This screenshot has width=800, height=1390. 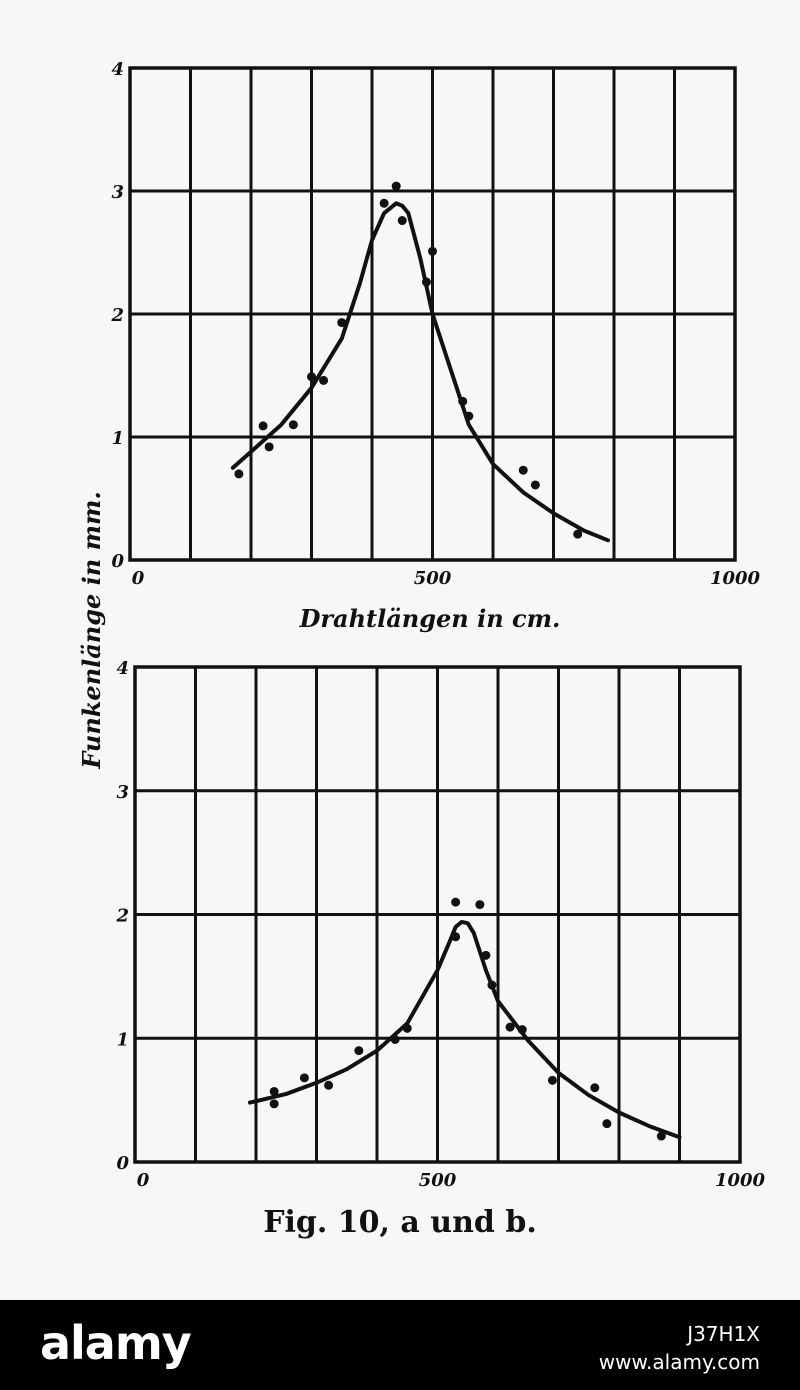 What do you see at coordinates (438, 1180) in the screenshot?
I see `x-tick-label-b: 500` at bounding box center [438, 1180].